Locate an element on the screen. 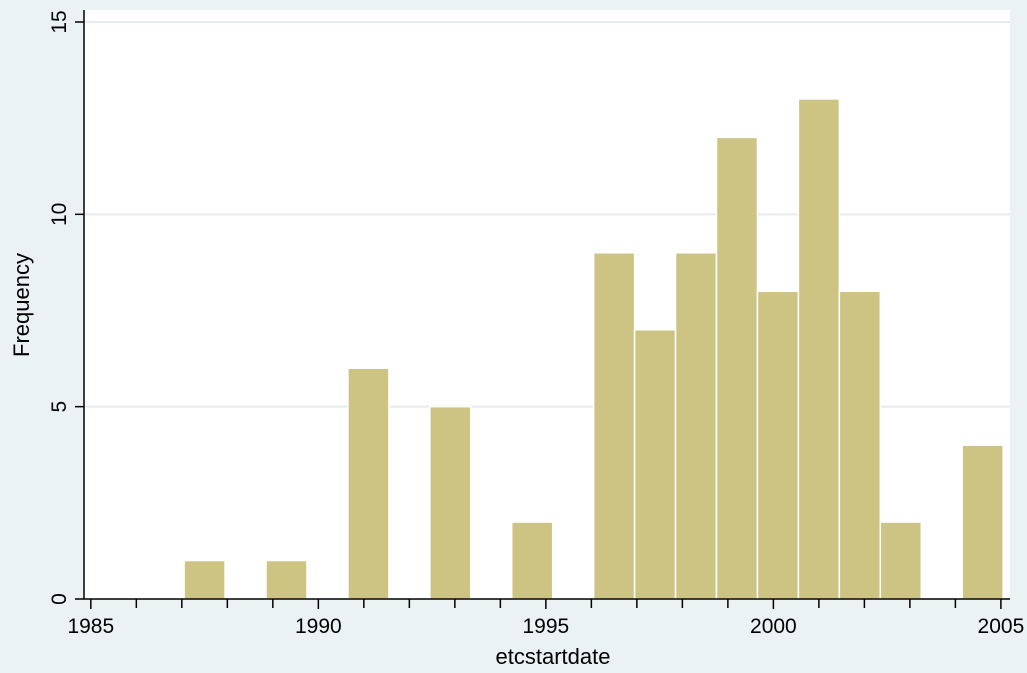 Image resolution: width=1027 pixels, height=673 pixels. x-axis: 1985 1990 1995 2000 2005 is located at coordinates (546, 618).